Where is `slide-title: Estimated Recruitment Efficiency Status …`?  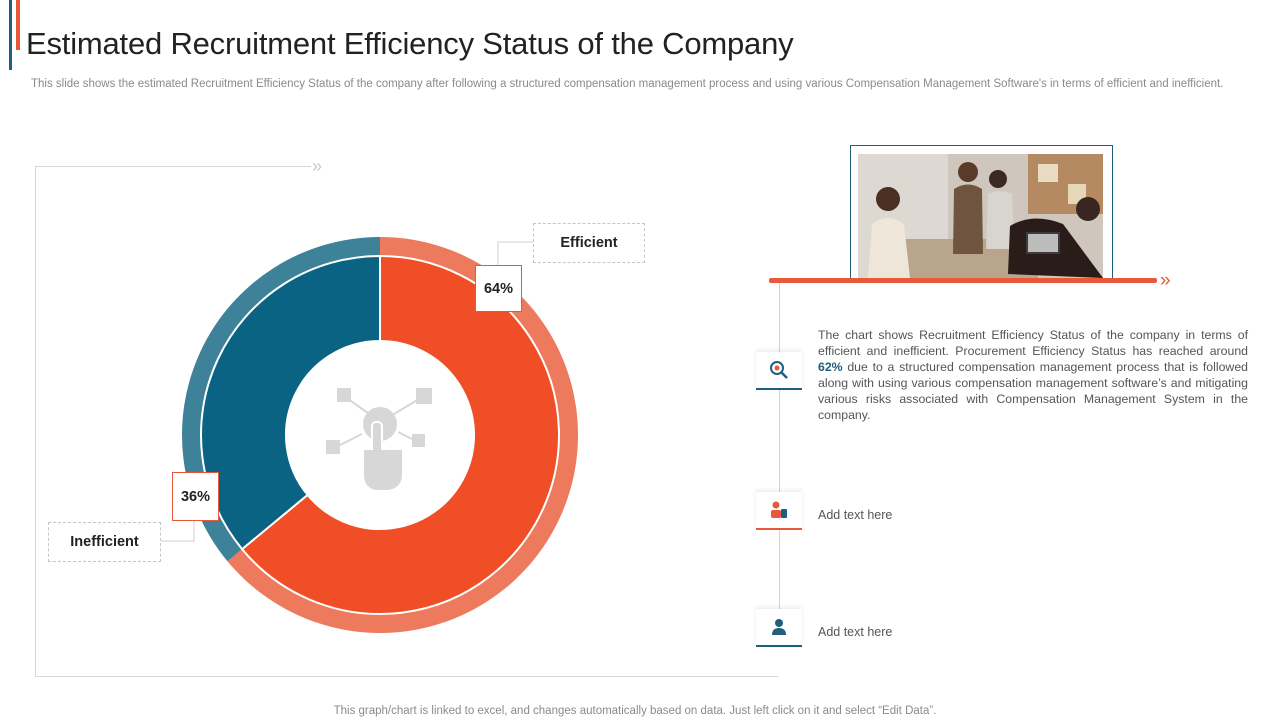
slide-title: Estimated Recruitment Efficiency Status … is located at coordinates (410, 43).